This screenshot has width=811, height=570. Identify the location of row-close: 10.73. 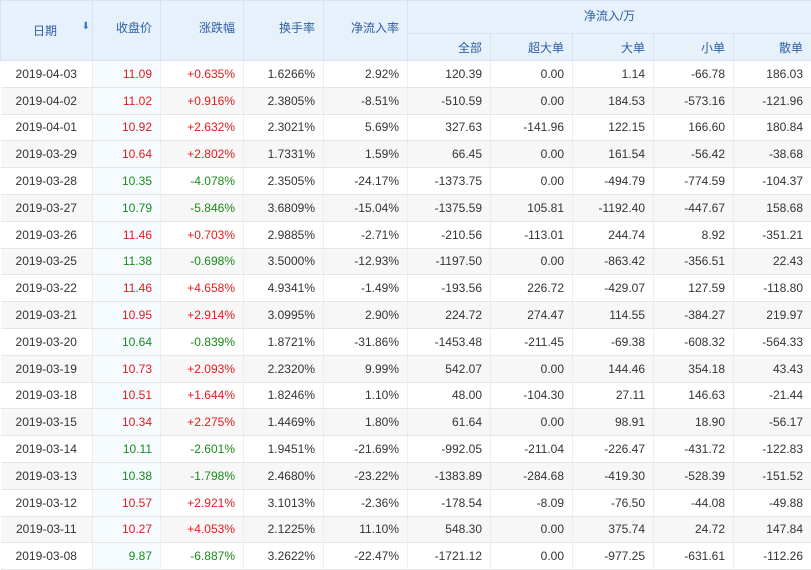
(127, 368).